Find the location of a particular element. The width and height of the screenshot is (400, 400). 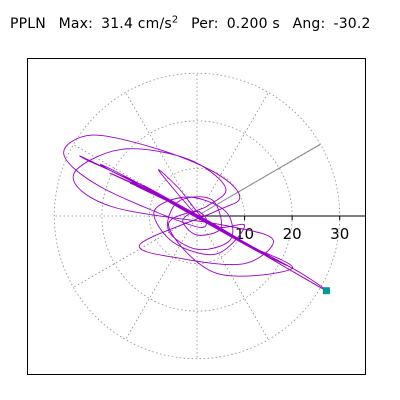

max-value: 31.4 cm/s2 is located at coordinates (140, 23).